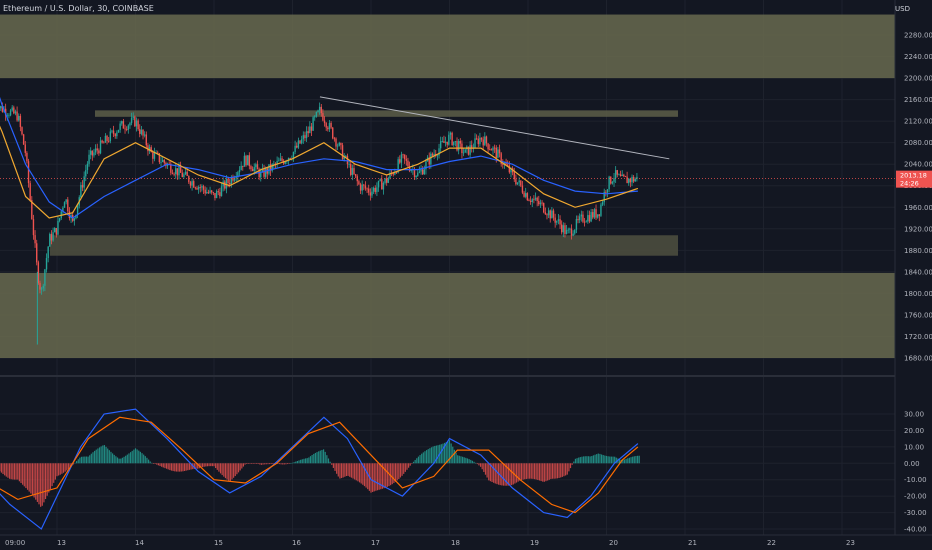  Describe the element at coordinates (918, 208) in the screenshot. I see `price-tick-label: 1960.00` at that location.